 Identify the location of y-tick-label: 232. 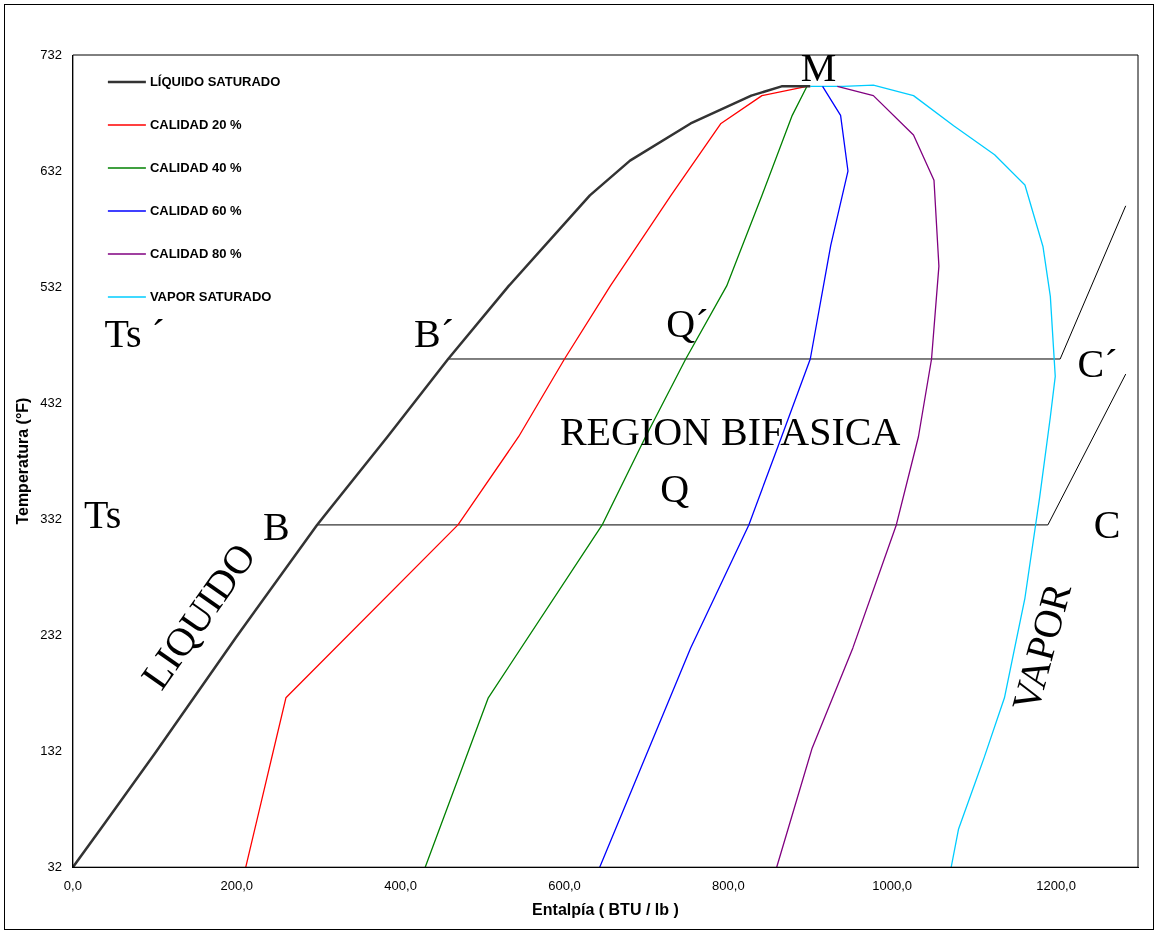
(51, 634).